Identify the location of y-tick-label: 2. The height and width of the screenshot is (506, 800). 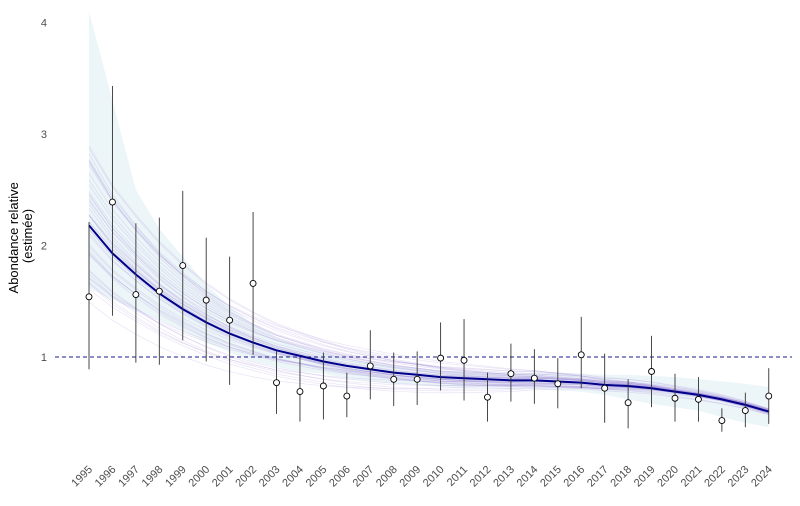
(44, 247).